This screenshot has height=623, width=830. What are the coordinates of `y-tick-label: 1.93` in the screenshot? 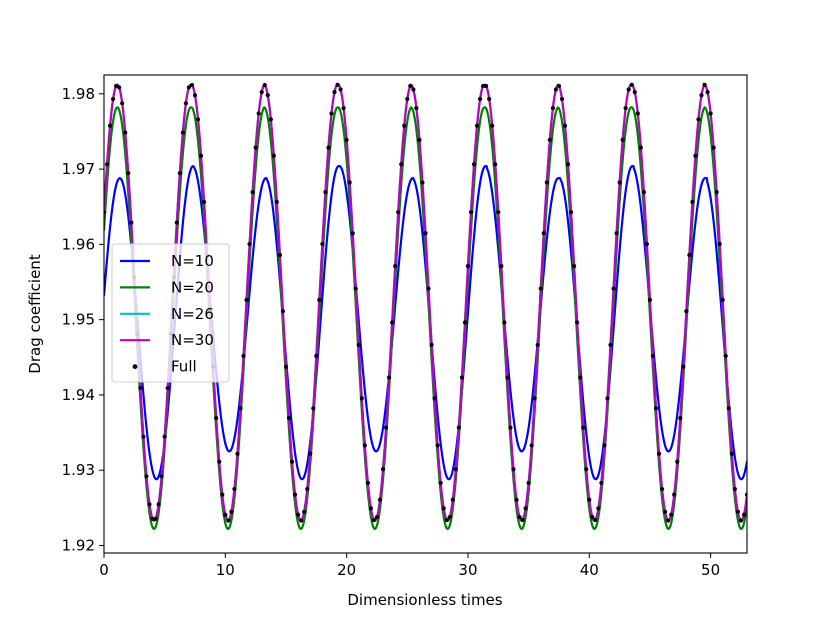 It's located at (78, 470).